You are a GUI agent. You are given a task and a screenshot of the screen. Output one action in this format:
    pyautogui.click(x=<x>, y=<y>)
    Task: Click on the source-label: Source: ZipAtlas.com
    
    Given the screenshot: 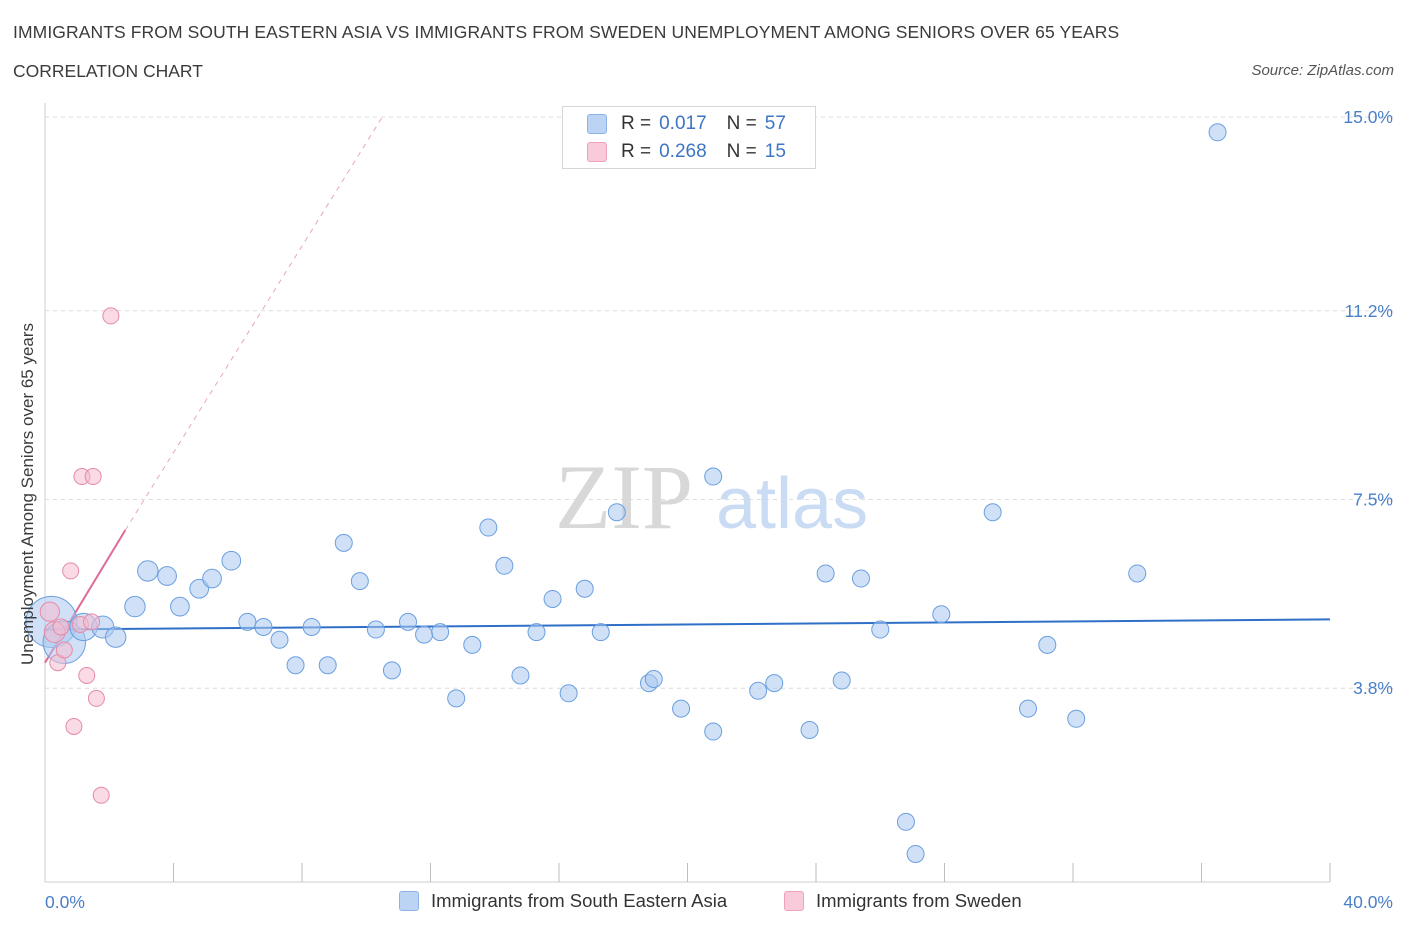 What is the action you would take?
    pyautogui.click(x=1322, y=70)
    